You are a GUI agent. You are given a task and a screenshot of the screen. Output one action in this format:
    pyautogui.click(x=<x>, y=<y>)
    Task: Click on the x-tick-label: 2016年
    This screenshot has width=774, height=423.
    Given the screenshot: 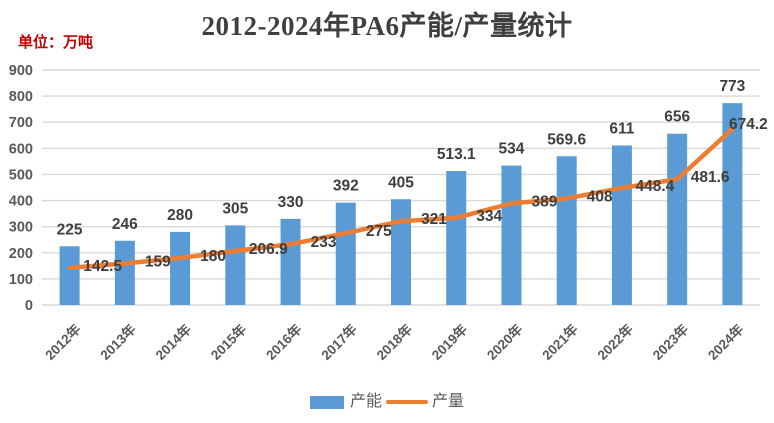 What is the action you would take?
    pyautogui.click(x=284, y=341)
    